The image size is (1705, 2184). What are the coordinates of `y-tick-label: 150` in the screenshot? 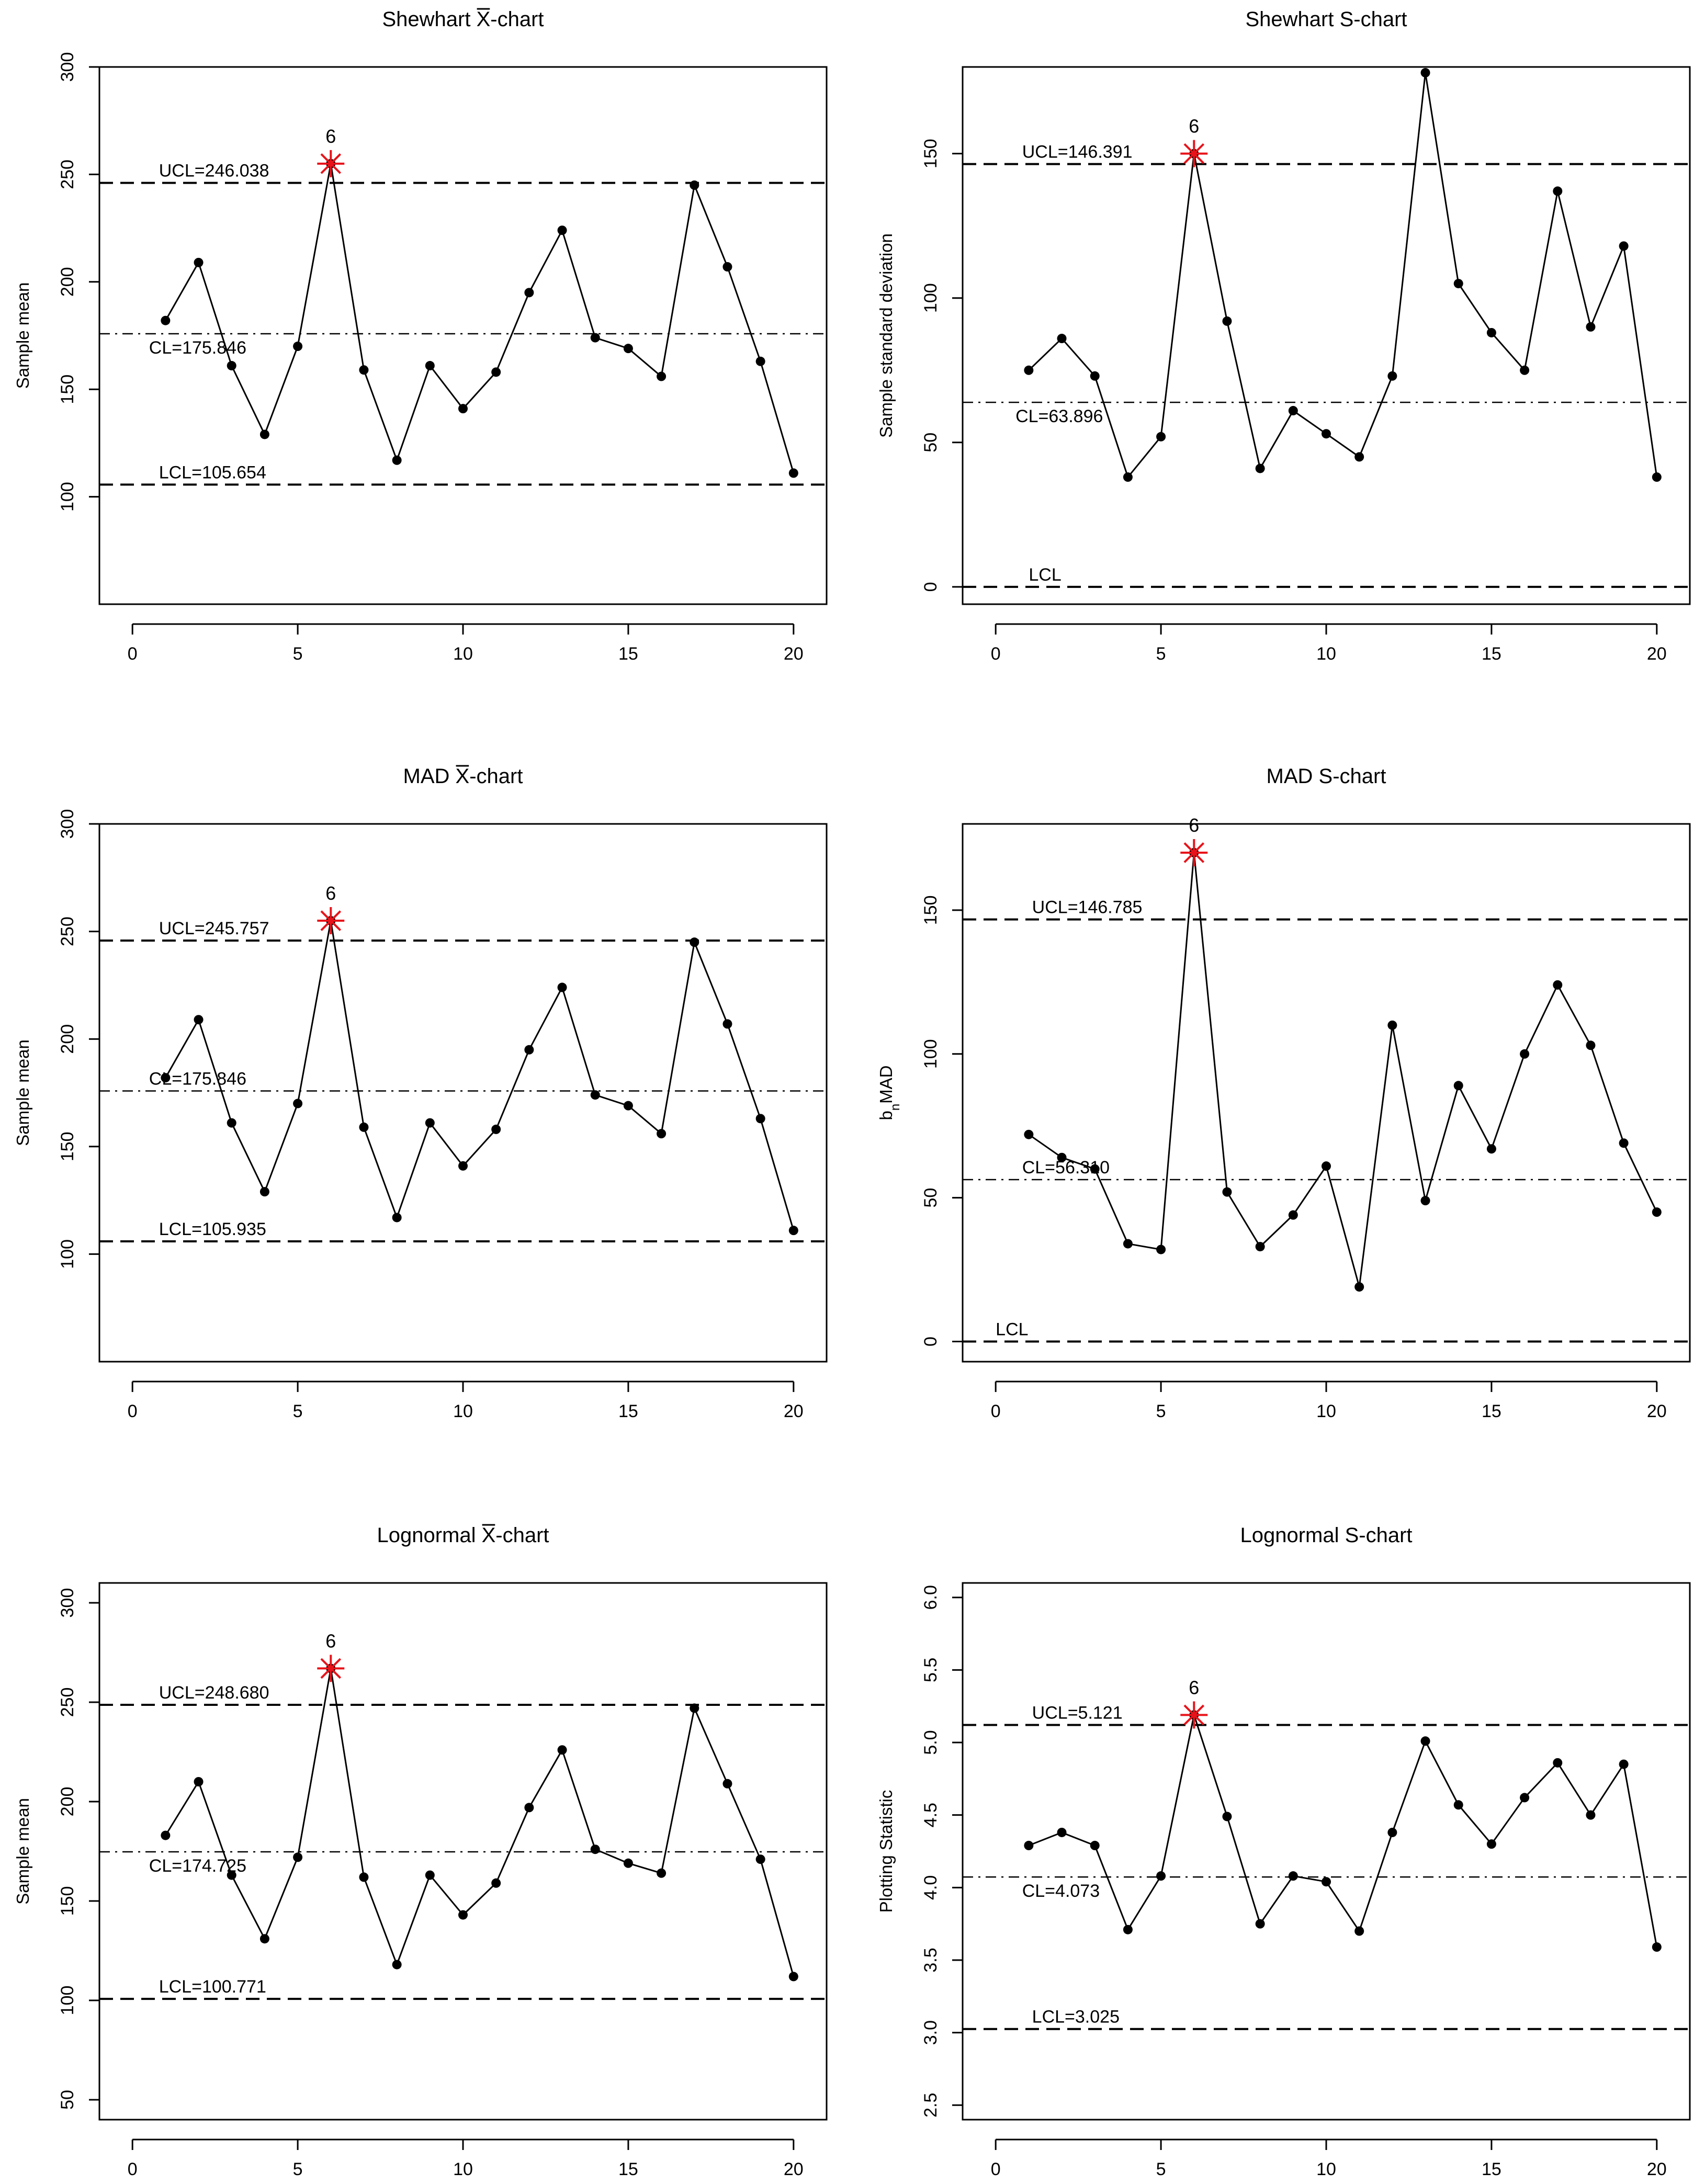 It's located at (931, 911).